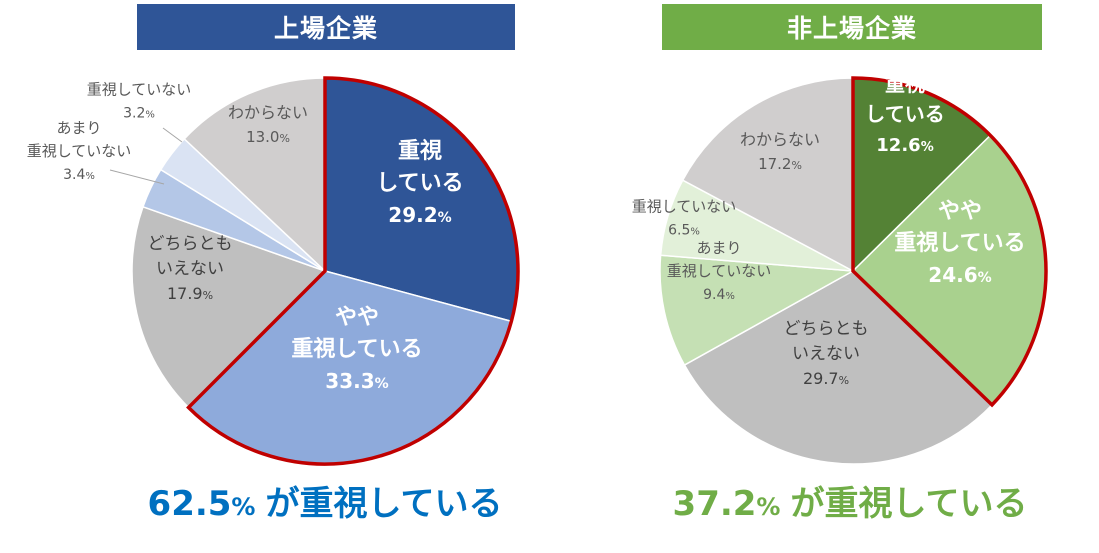 This screenshot has height=553, width=1099. Describe the element at coordinates (904, 114) in the screenshot. I see `unlisted-slice-label-0: 重視している 12.6%` at that location.